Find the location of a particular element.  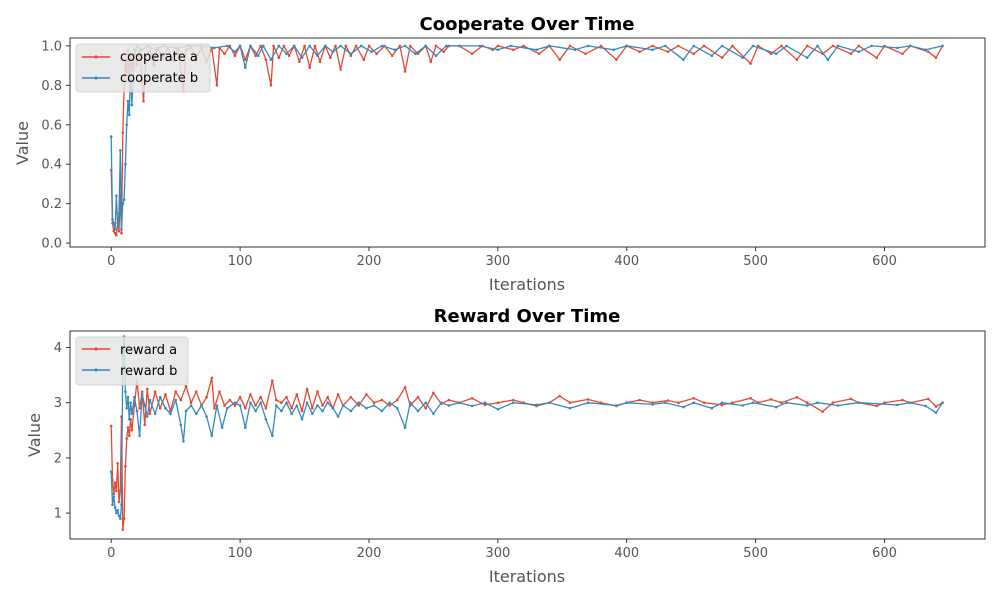

y-tick-label: 0.4 is located at coordinates (51, 165).